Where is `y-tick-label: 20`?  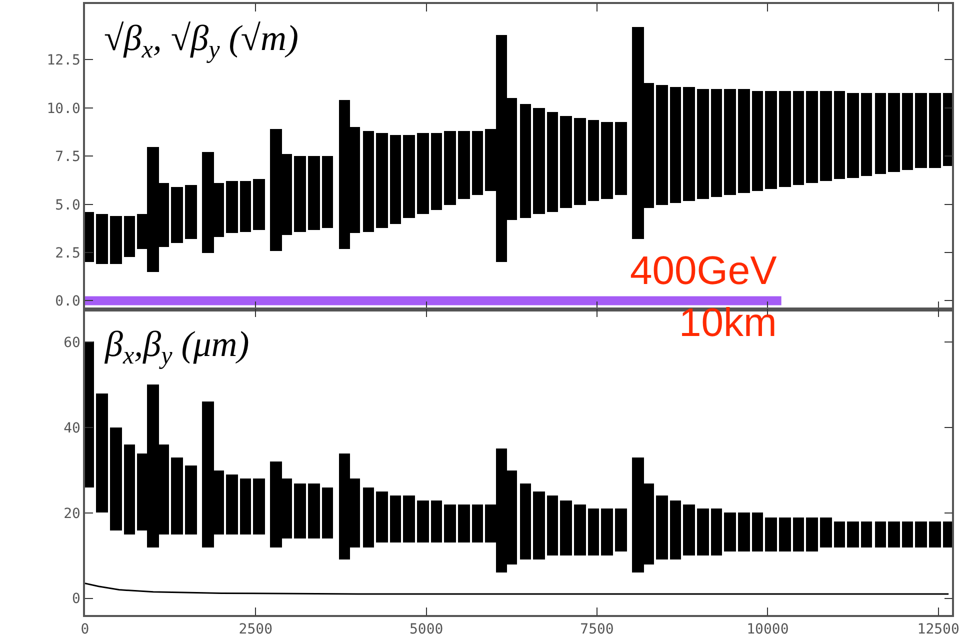 y-tick-label: 20 is located at coordinates (72, 514).